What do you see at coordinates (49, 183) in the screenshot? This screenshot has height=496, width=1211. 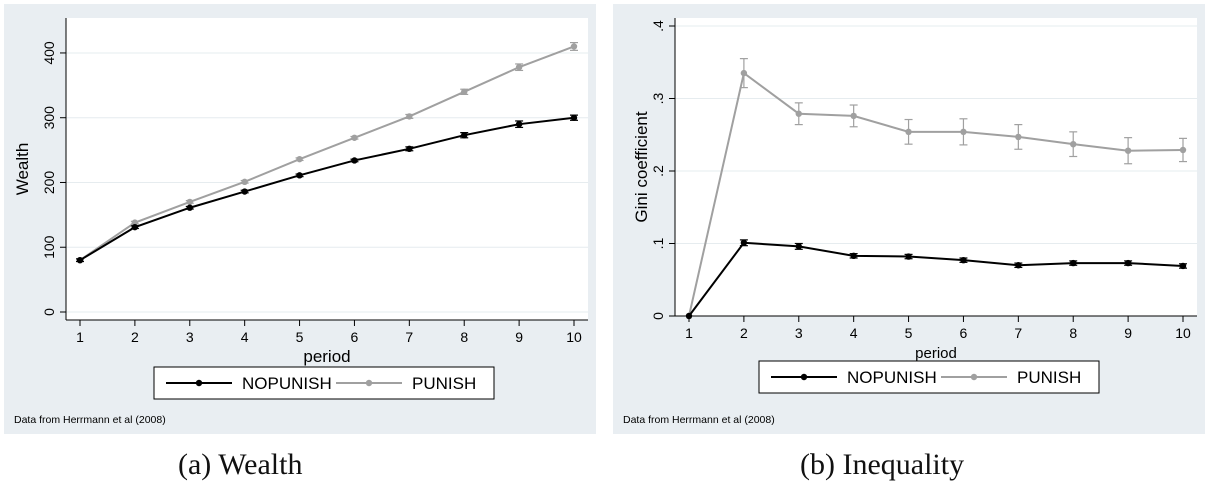 I see `y-tick-label: 200` at bounding box center [49, 183].